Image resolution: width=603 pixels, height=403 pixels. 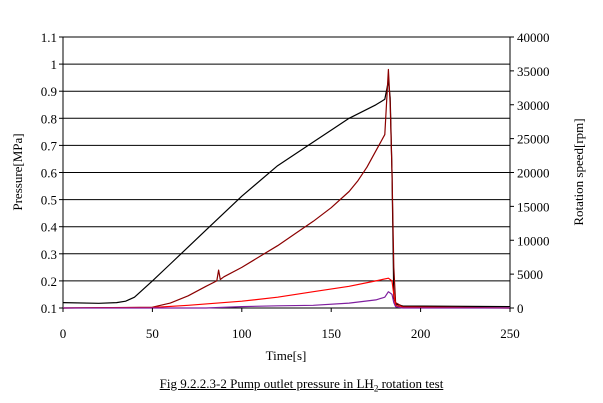 I want to click on caption-suffix: rotation test, so click(x=411, y=383).